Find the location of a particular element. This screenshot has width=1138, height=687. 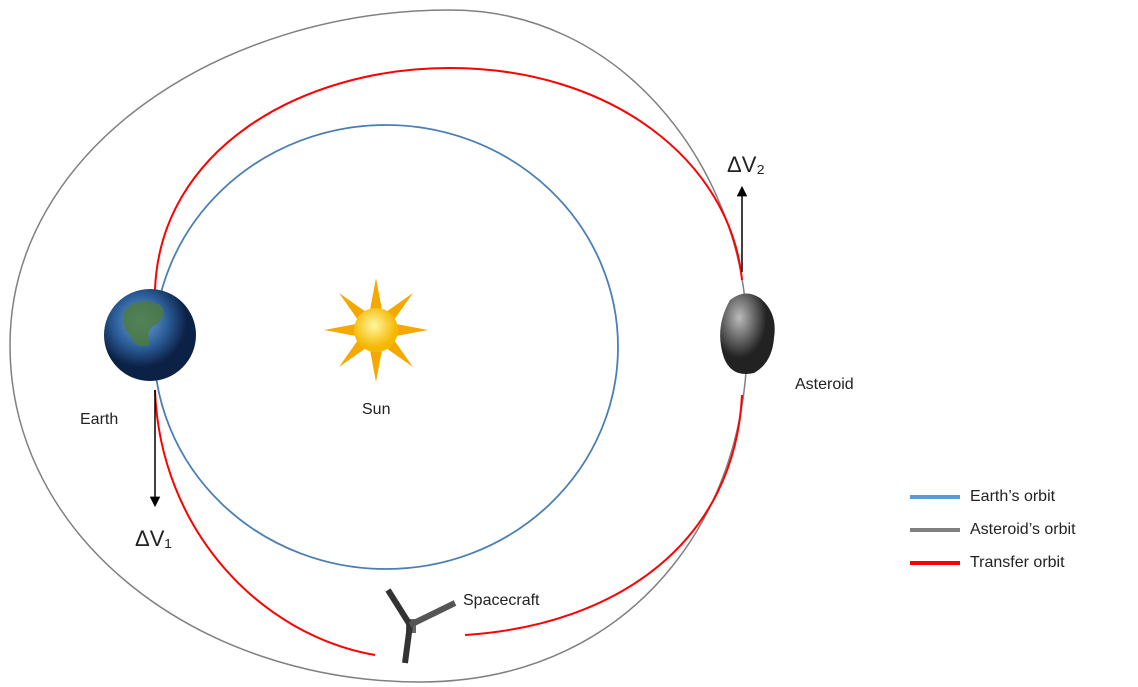

delta-v1-label: ΔV₁ is located at coordinates (153, 538).